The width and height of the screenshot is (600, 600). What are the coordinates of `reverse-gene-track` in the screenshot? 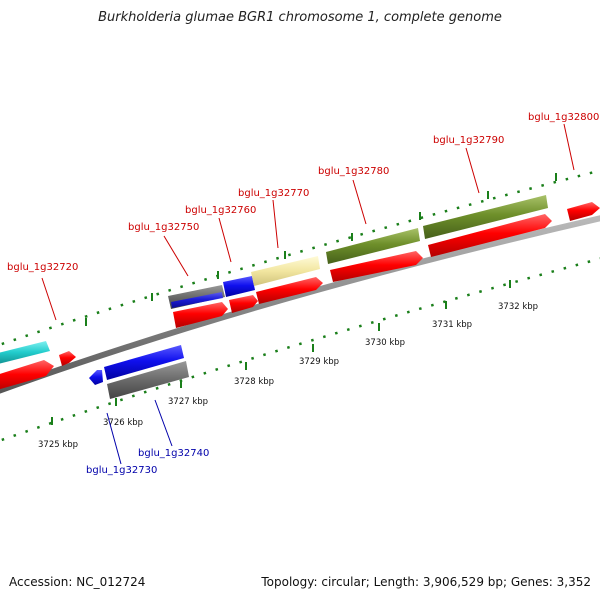 It's located at (139, 372).